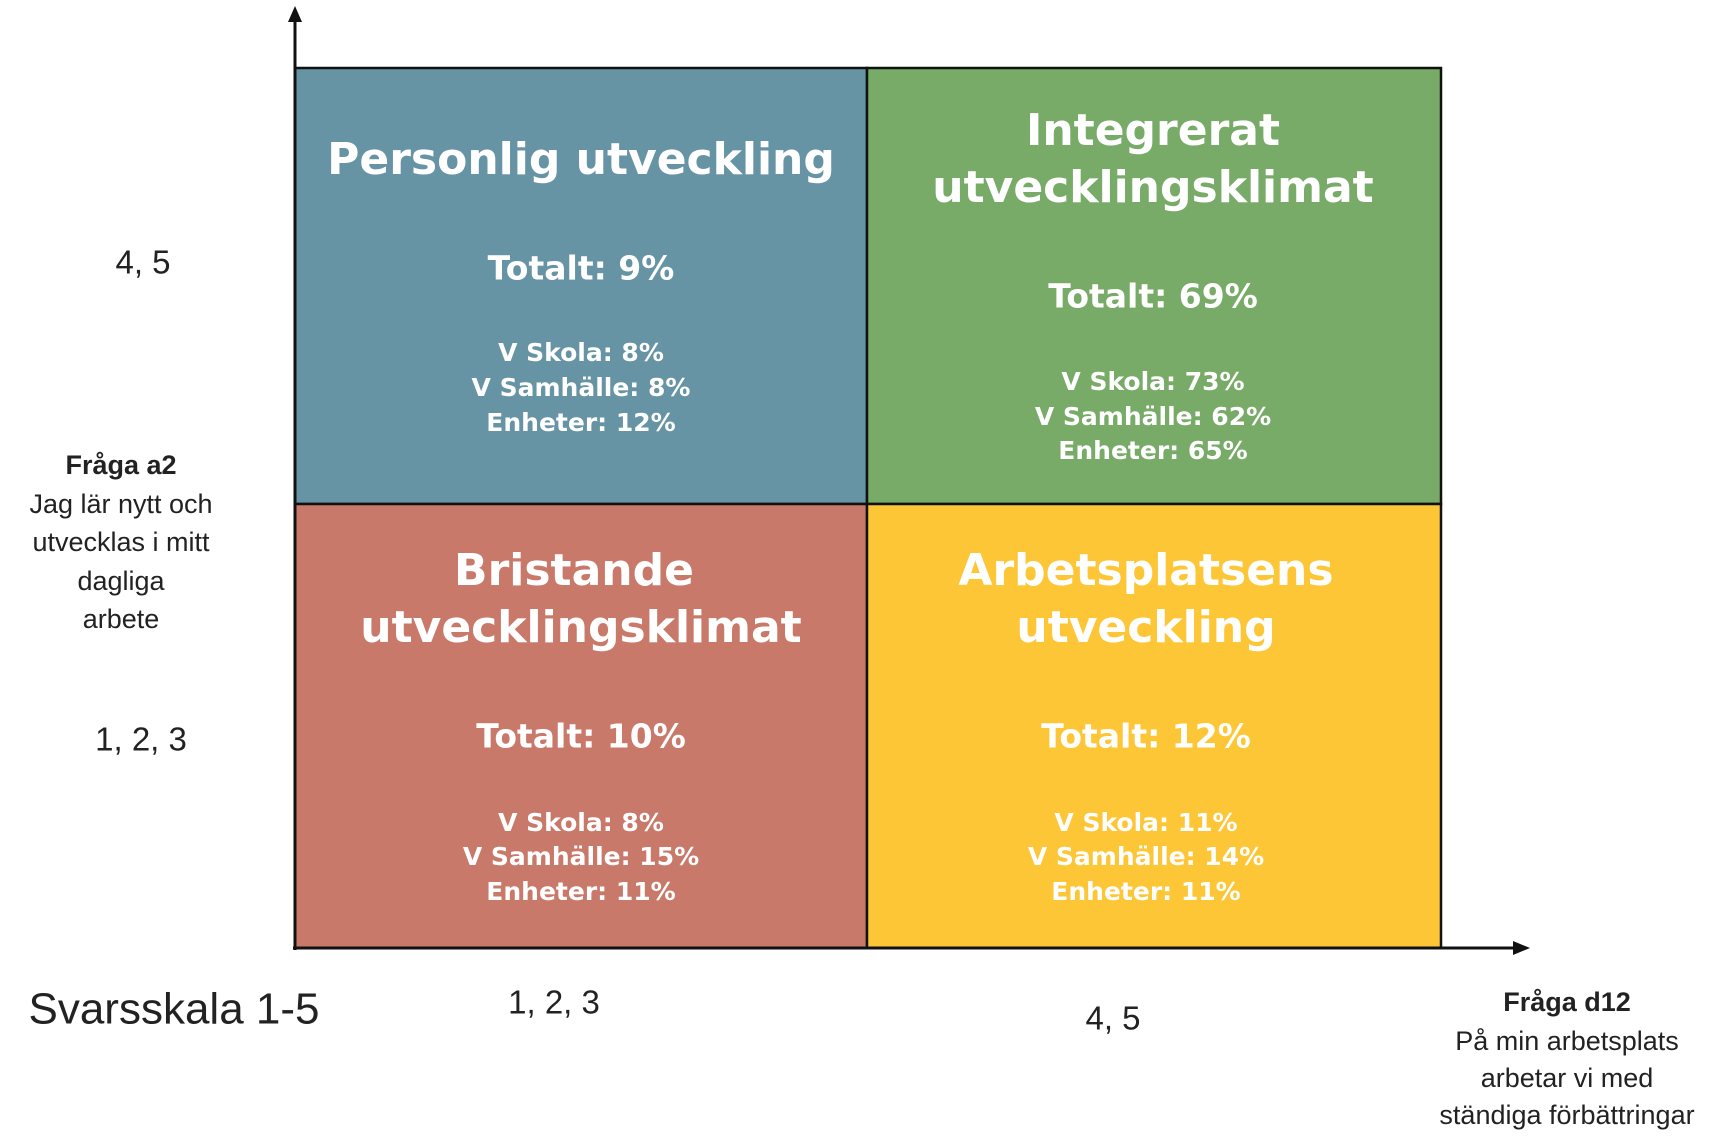 The width and height of the screenshot is (1726, 1138). I want to click on quadrant-total: Totalt: 10%, so click(581, 736).